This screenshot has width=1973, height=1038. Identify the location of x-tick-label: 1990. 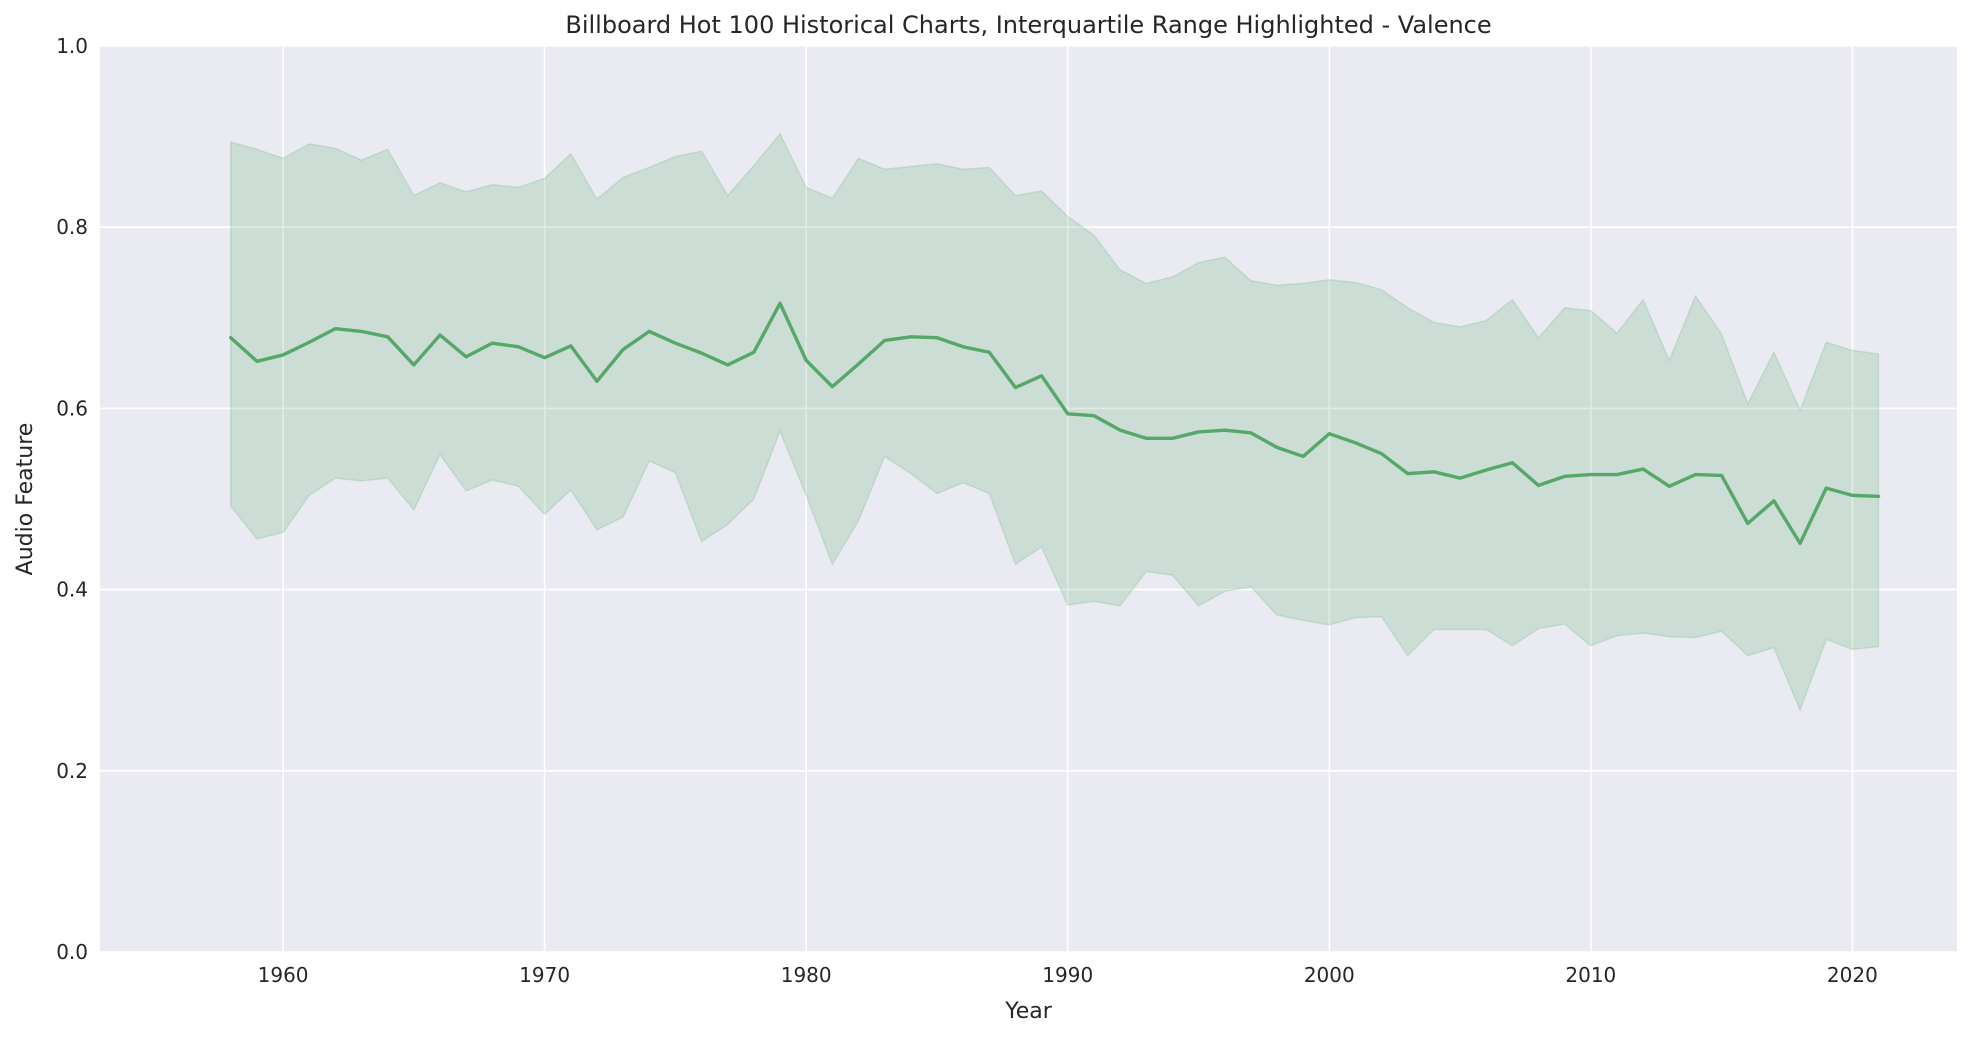
(1067, 975).